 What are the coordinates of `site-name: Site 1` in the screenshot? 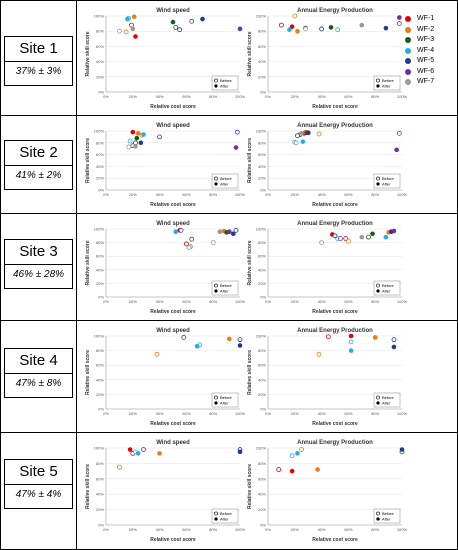 It's located at (38, 48).